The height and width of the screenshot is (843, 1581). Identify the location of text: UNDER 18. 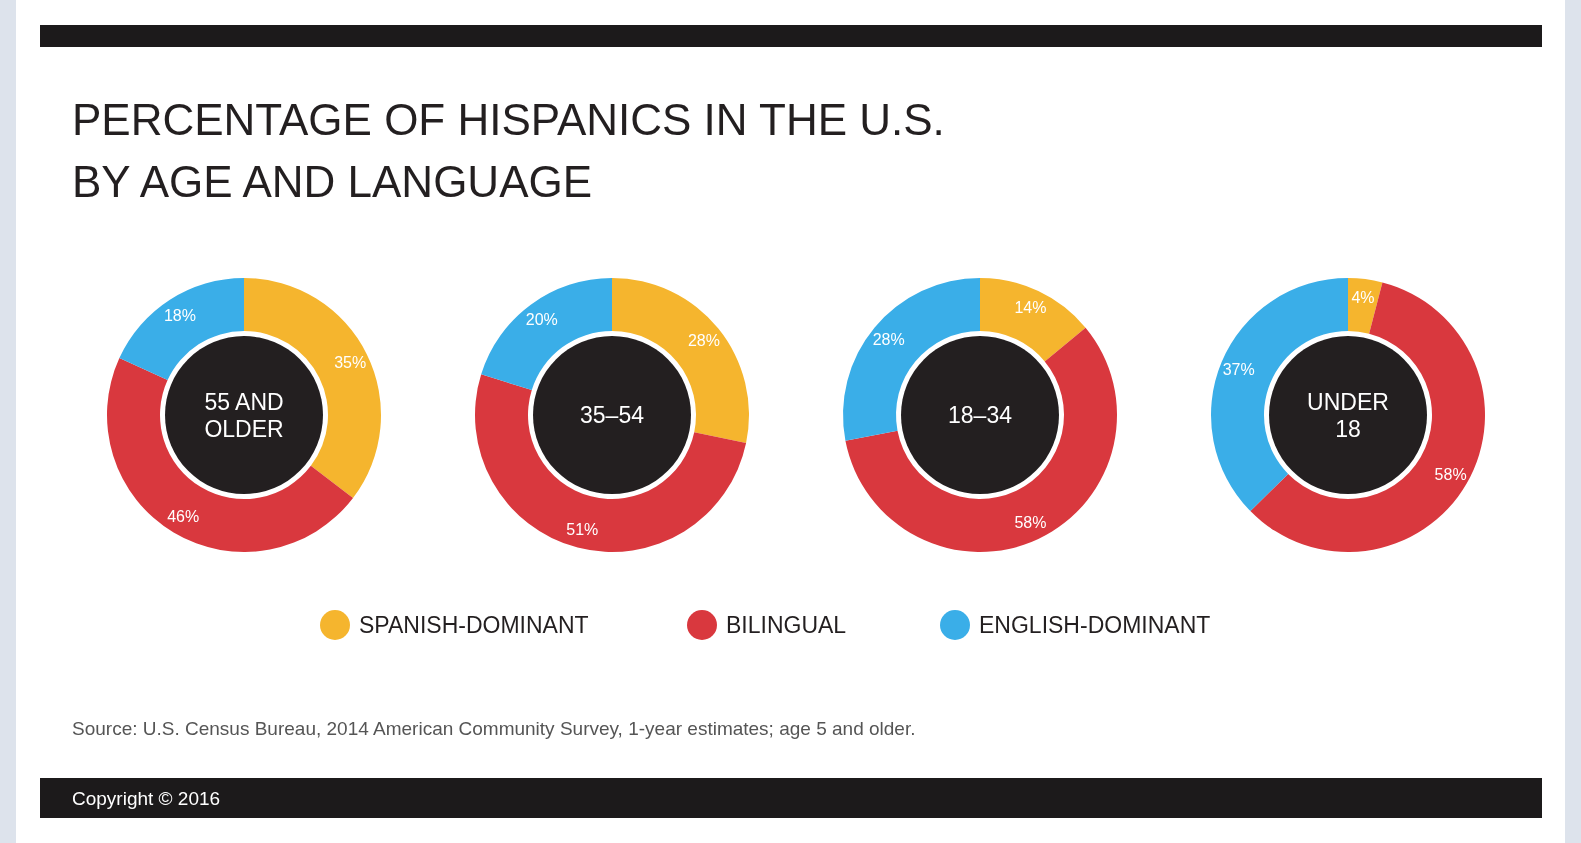
(1348, 415).